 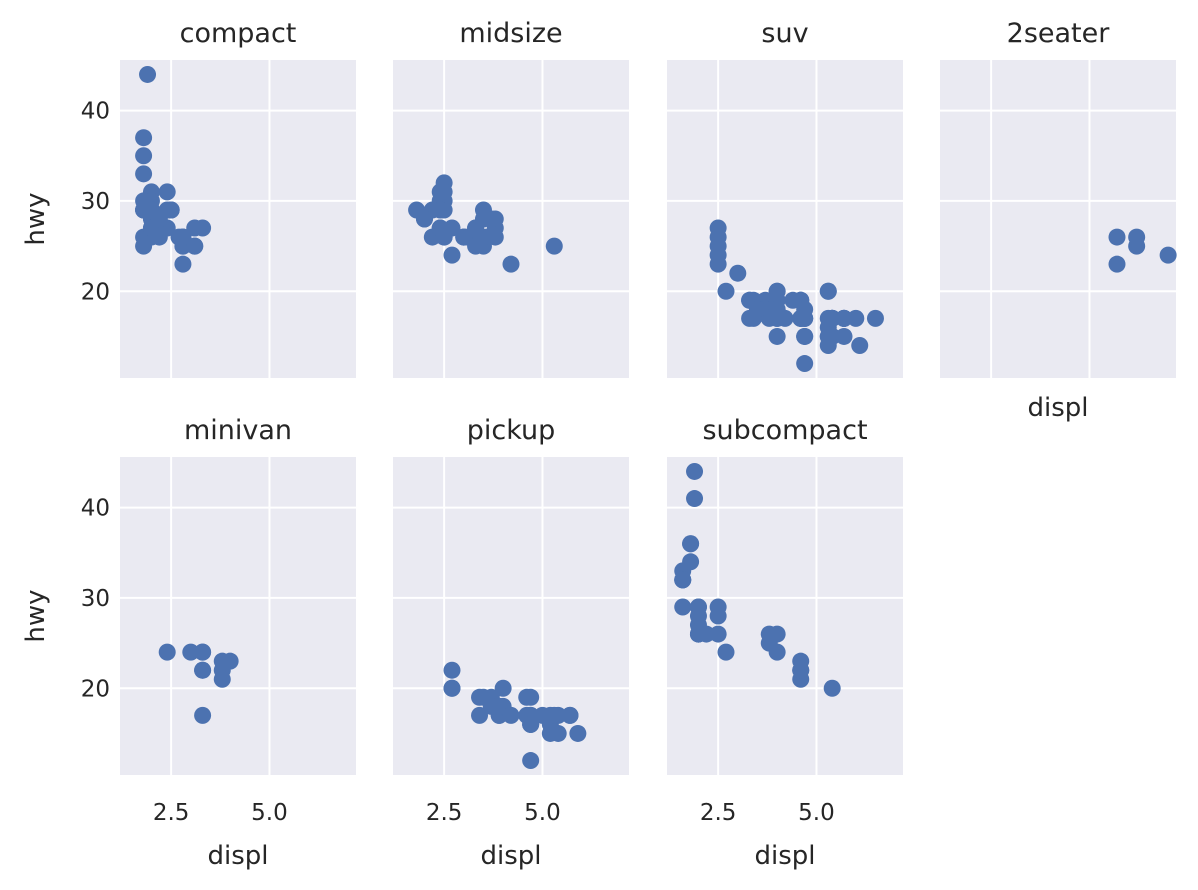 What do you see at coordinates (1057, 408) in the screenshot?
I see `x-axis-label: displ` at bounding box center [1057, 408].